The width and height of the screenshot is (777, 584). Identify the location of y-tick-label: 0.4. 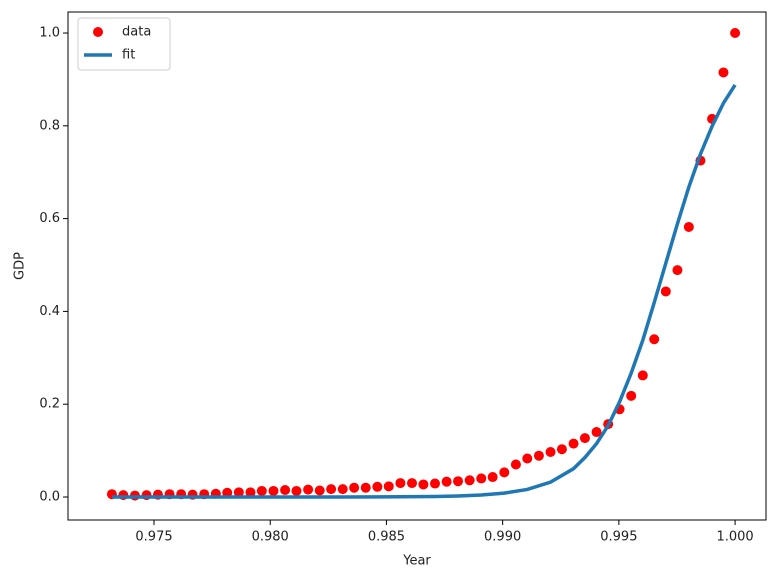
(49, 311).